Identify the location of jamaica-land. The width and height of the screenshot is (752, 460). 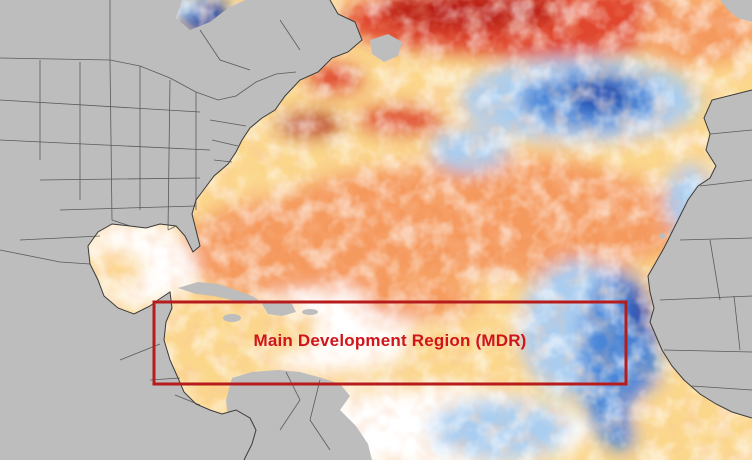
(232, 318).